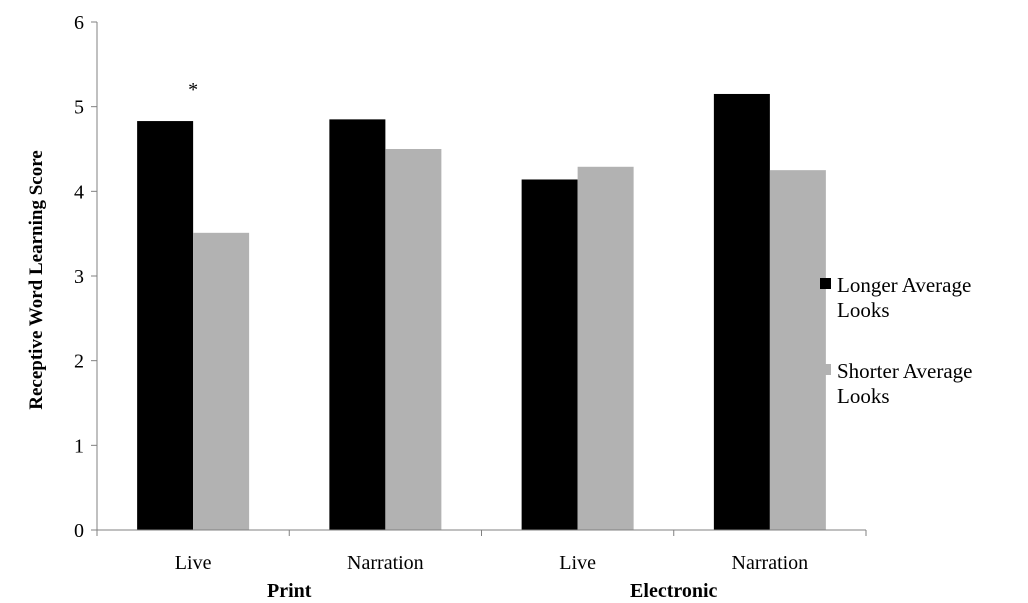 Image resolution: width=1028 pixels, height=603 pixels. What do you see at coordinates (674, 591) in the screenshot?
I see `x-group-label: Electronic` at bounding box center [674, 591].